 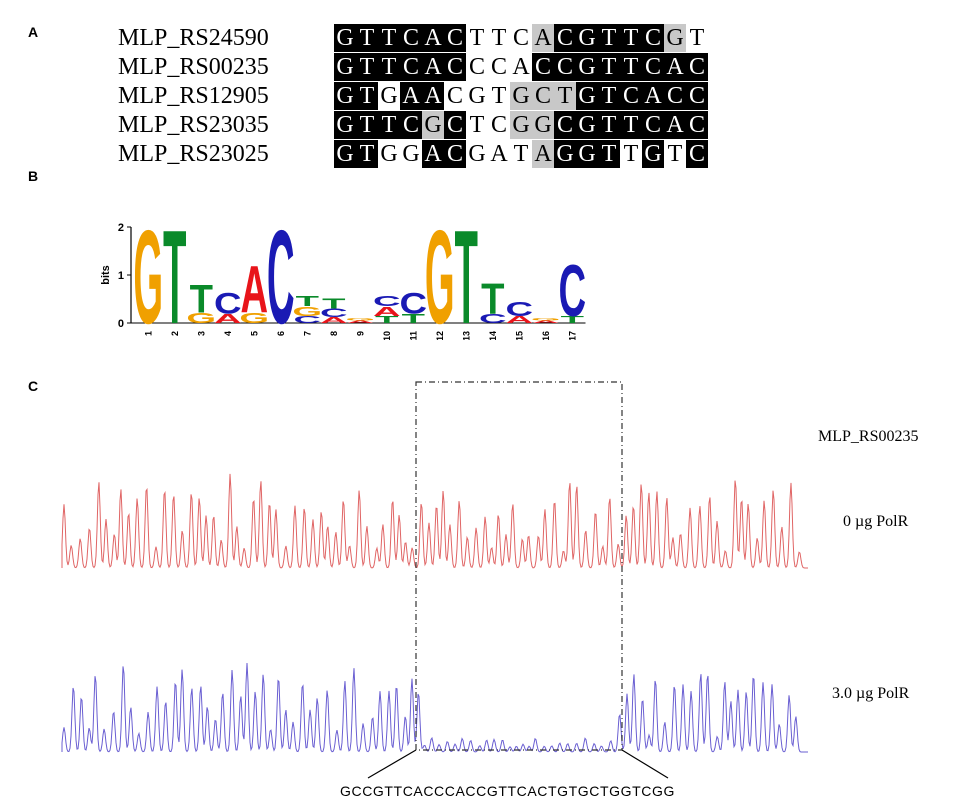 I want to click on logo-position-label: 3, so click(x=201, y=333).